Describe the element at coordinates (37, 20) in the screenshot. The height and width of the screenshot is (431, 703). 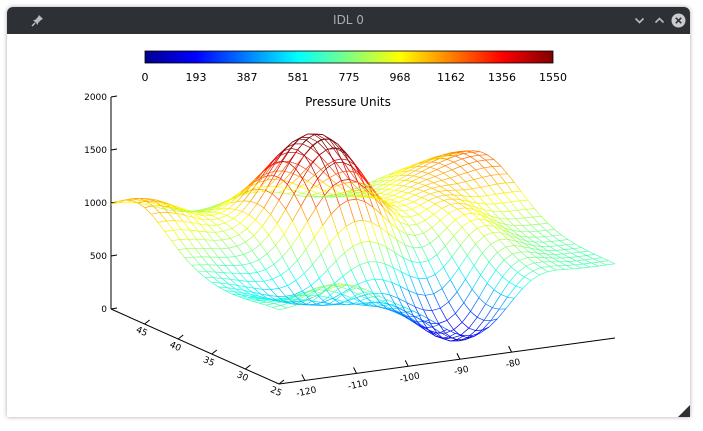
I see `pin-icon` at that location.